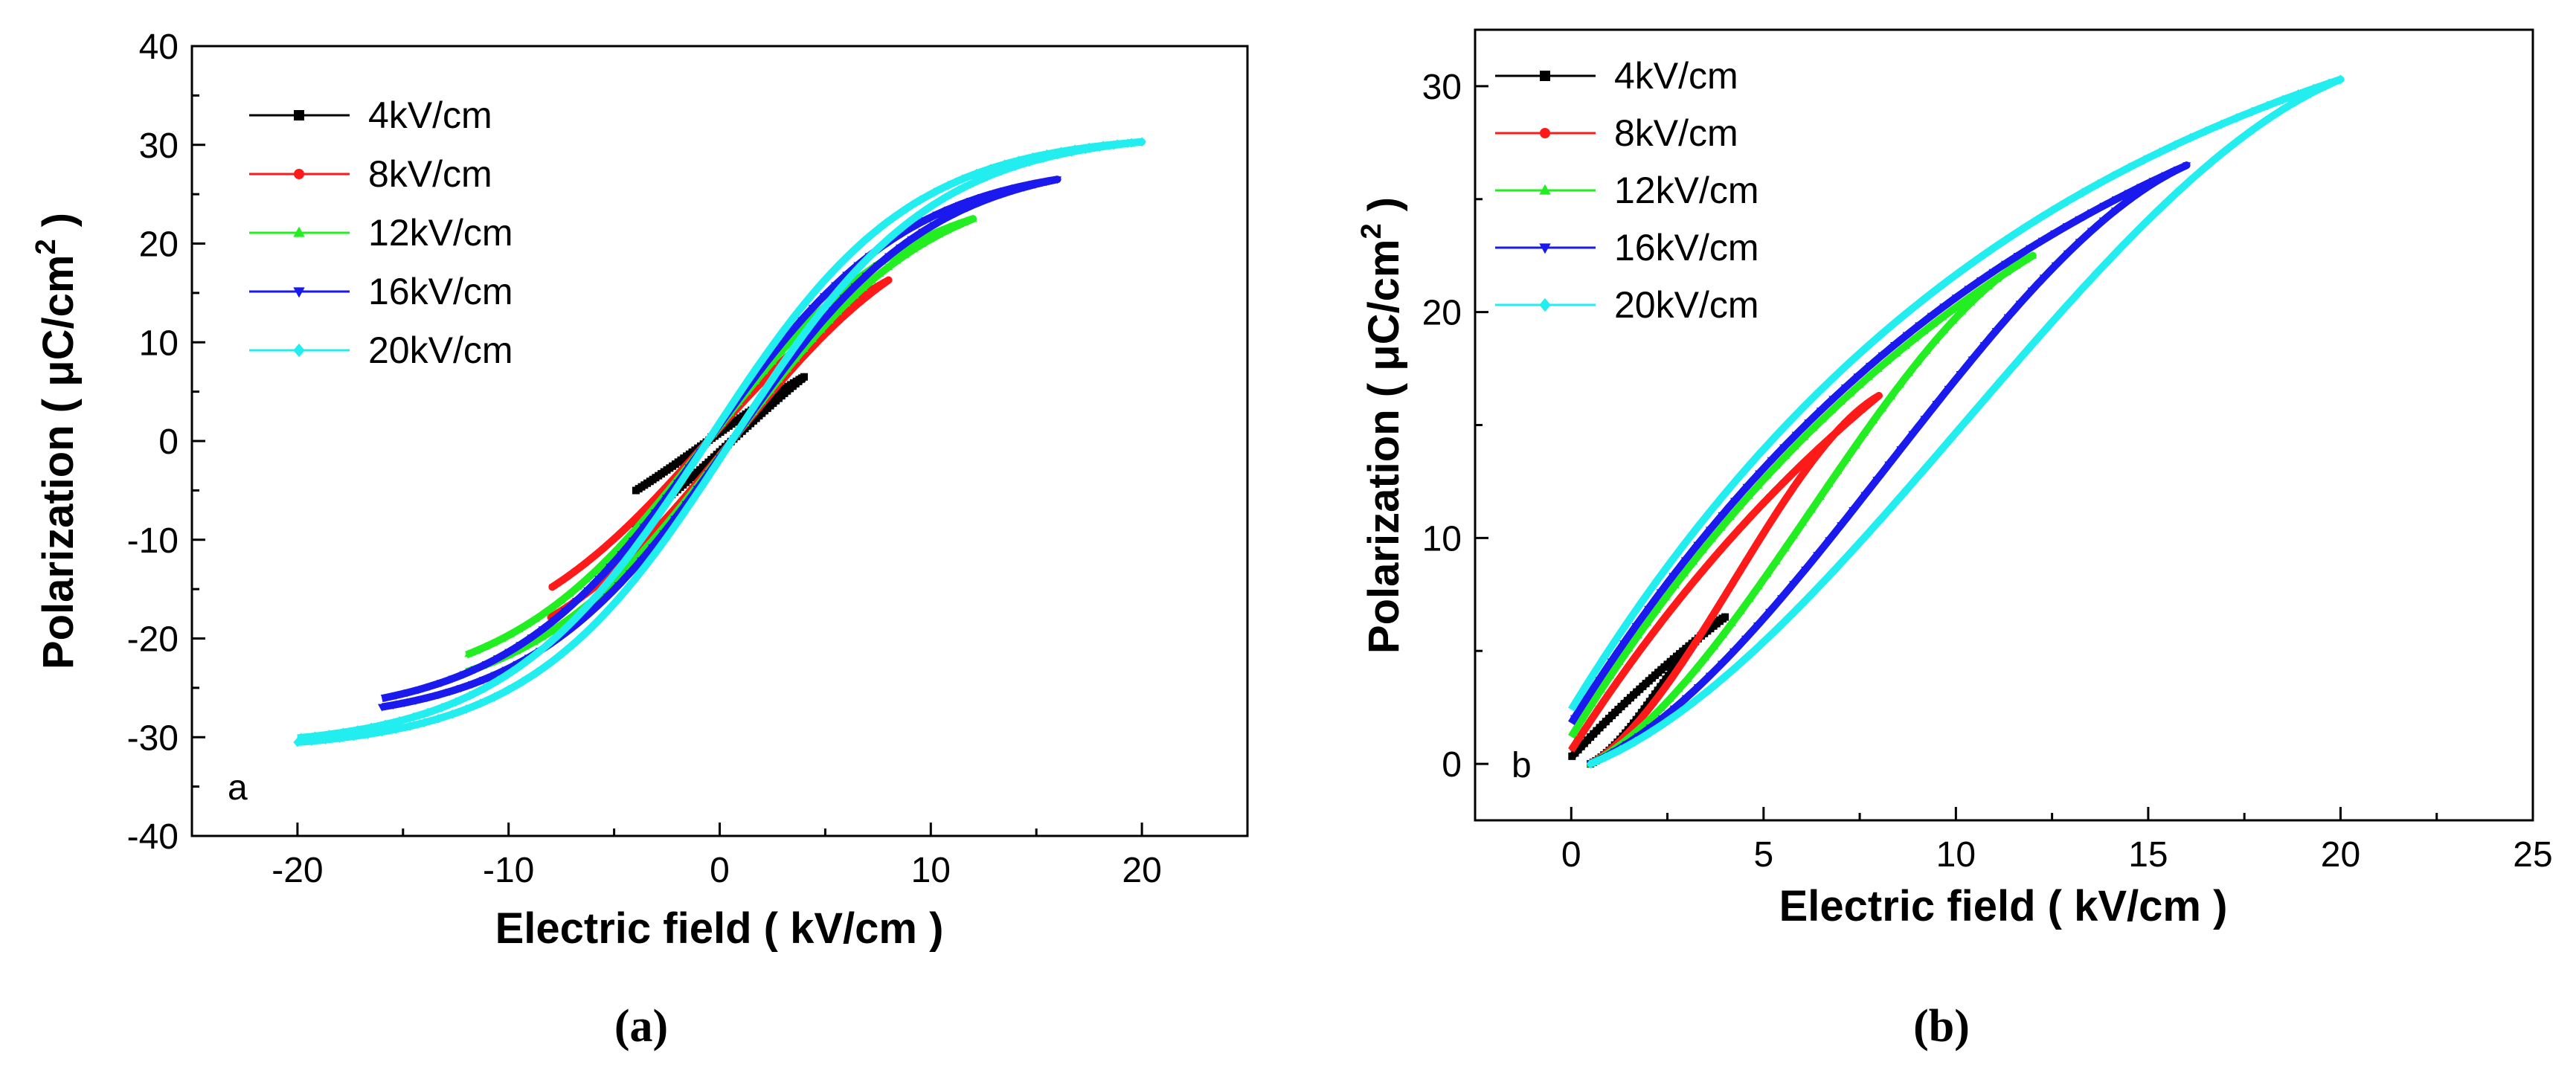  I want to click on legend-item-20kv-cm-a: 20kV/cm, so click(381, 350).